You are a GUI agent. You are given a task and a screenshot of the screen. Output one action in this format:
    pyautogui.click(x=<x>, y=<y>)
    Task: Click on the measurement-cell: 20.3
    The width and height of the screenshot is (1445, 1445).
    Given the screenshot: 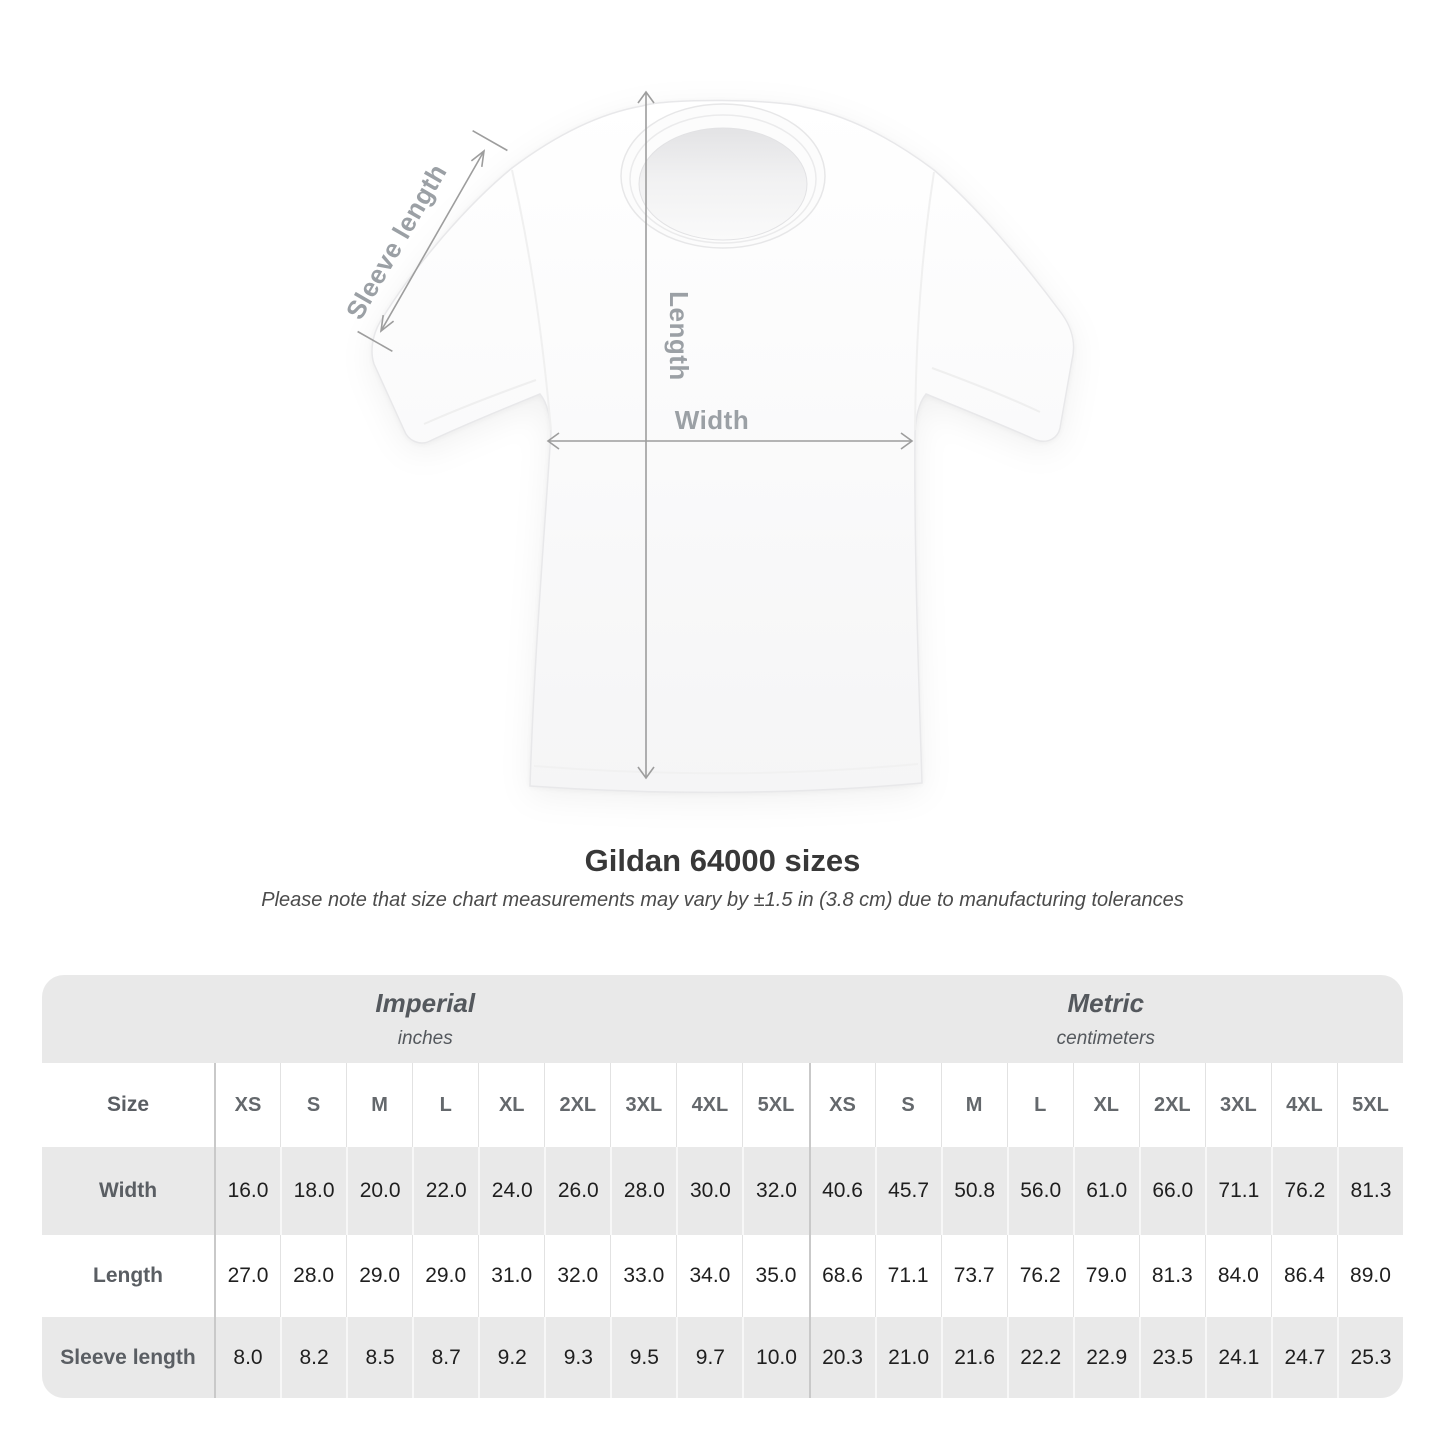 What is the action you would take?
    pyautogui.click(x=841, y=1357)
    